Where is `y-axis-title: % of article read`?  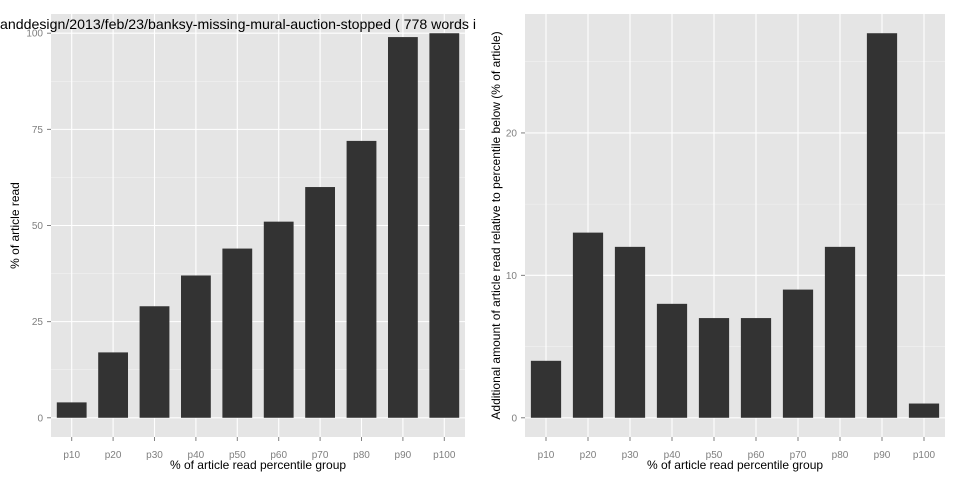
y-axis-title: % of article read is located at coordinates (15, 225).